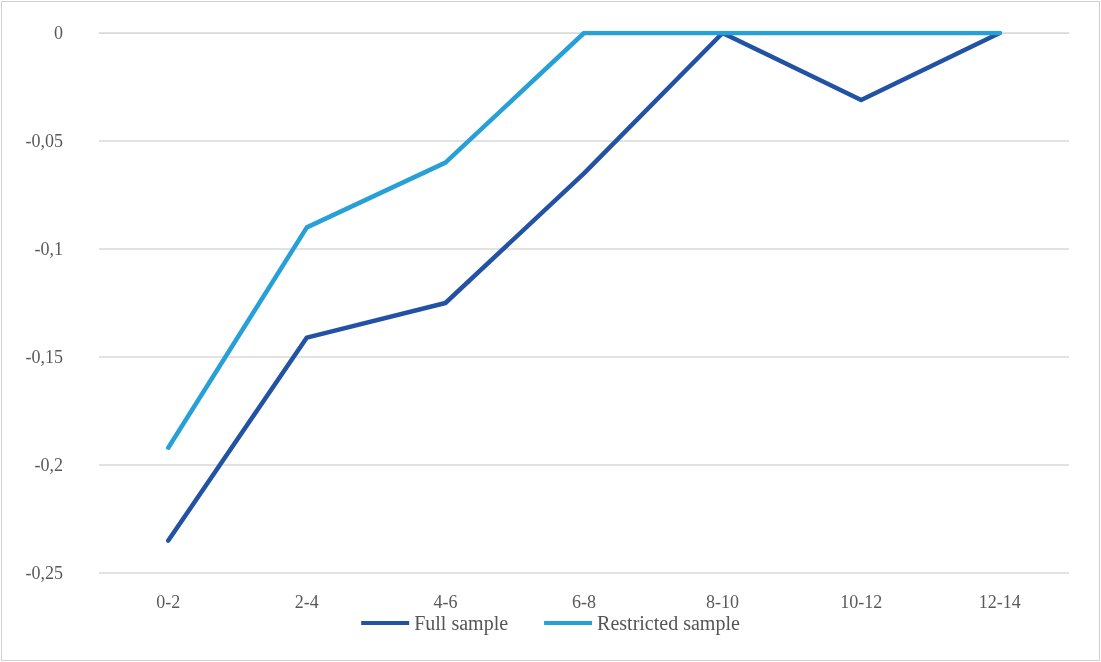 The height and width of the screenshot is (662, 1101). What do you see at coordinates (48, 465) in the screenshot?
I see `y-tick-label: -0,2` at bounding box center [48, 465].